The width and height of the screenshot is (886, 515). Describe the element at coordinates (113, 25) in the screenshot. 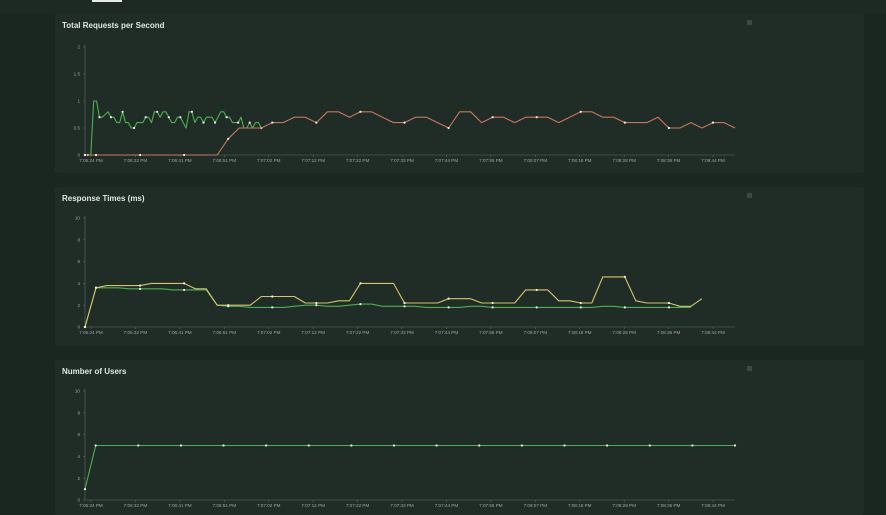

I see `panel-title: Total Requests per Second` at that location.